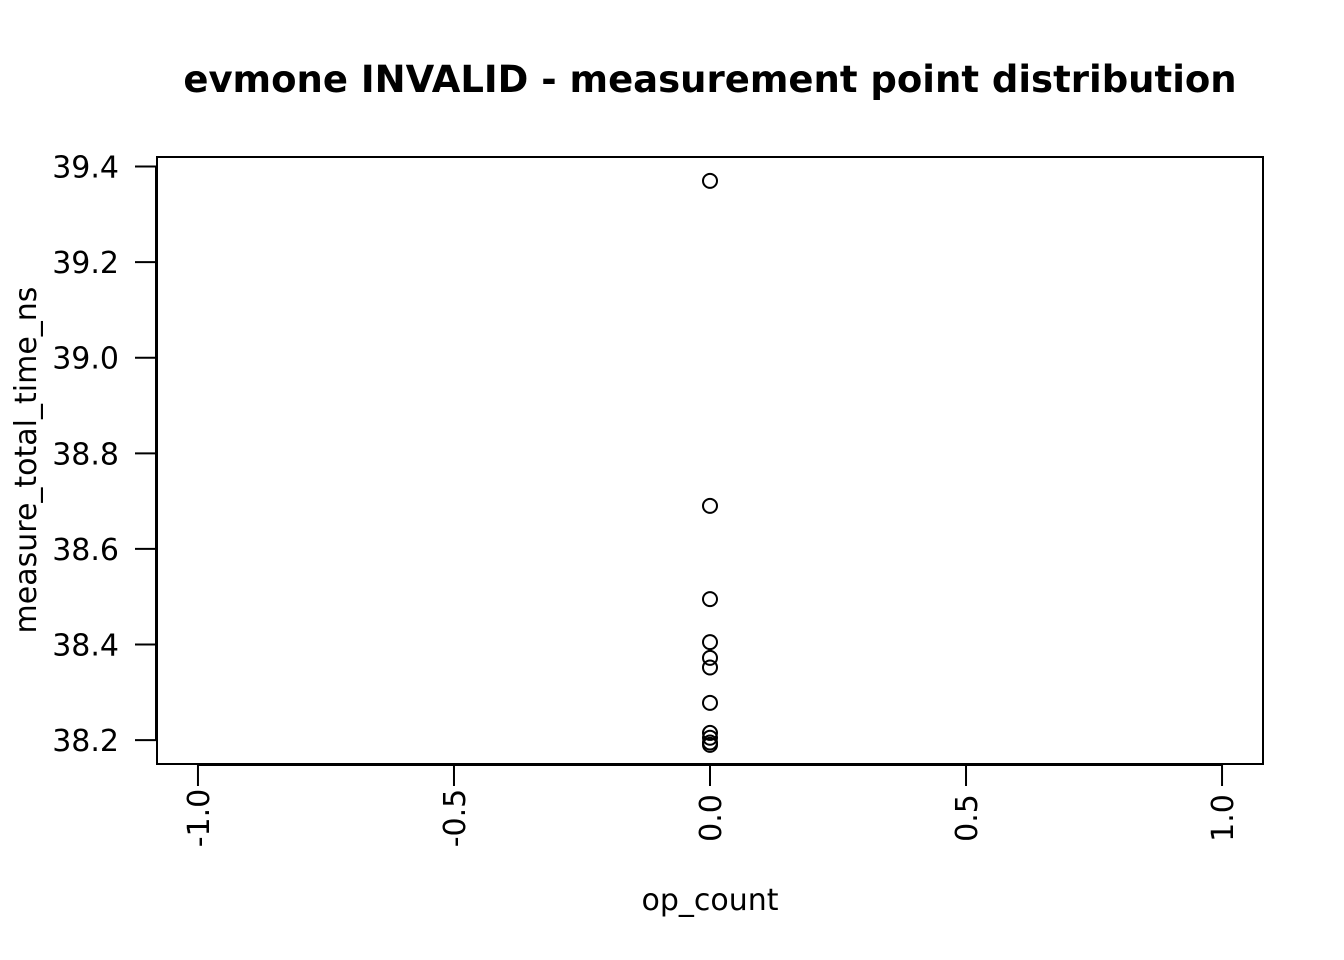 The width and height of the screenshot is (1344, 960). I want to click on y-tick-label: 38.8, so click(85, 454).